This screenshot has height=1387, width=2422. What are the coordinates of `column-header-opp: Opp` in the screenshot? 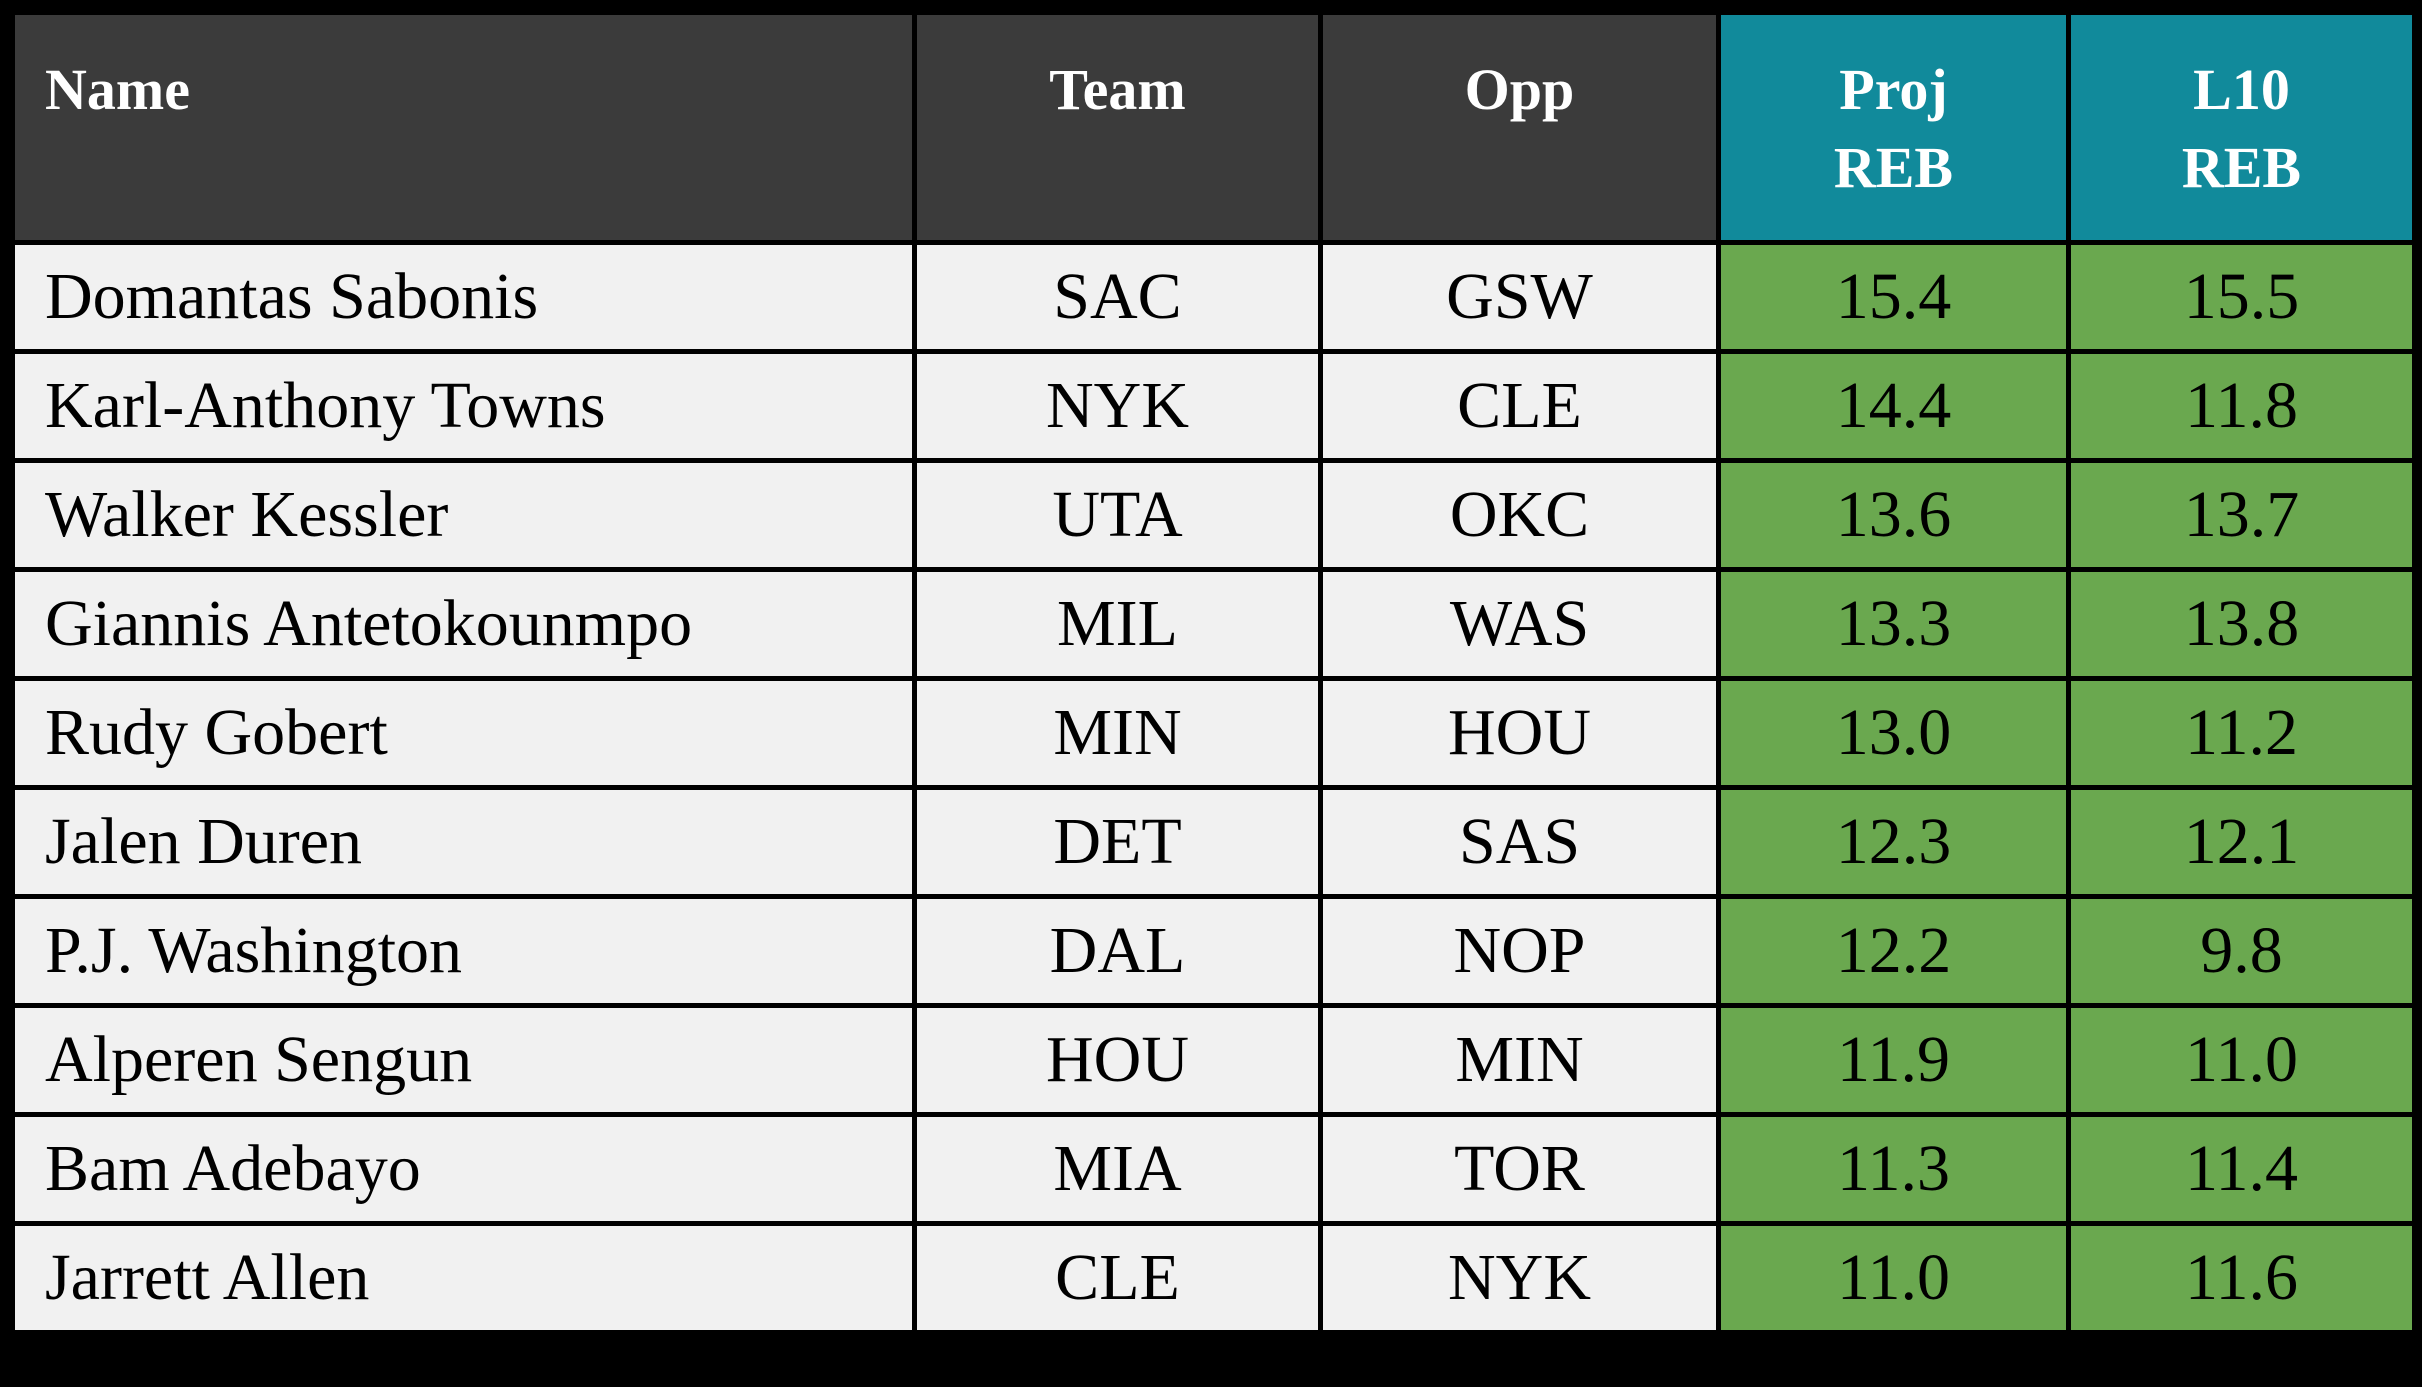 It's located at (1519, 127).